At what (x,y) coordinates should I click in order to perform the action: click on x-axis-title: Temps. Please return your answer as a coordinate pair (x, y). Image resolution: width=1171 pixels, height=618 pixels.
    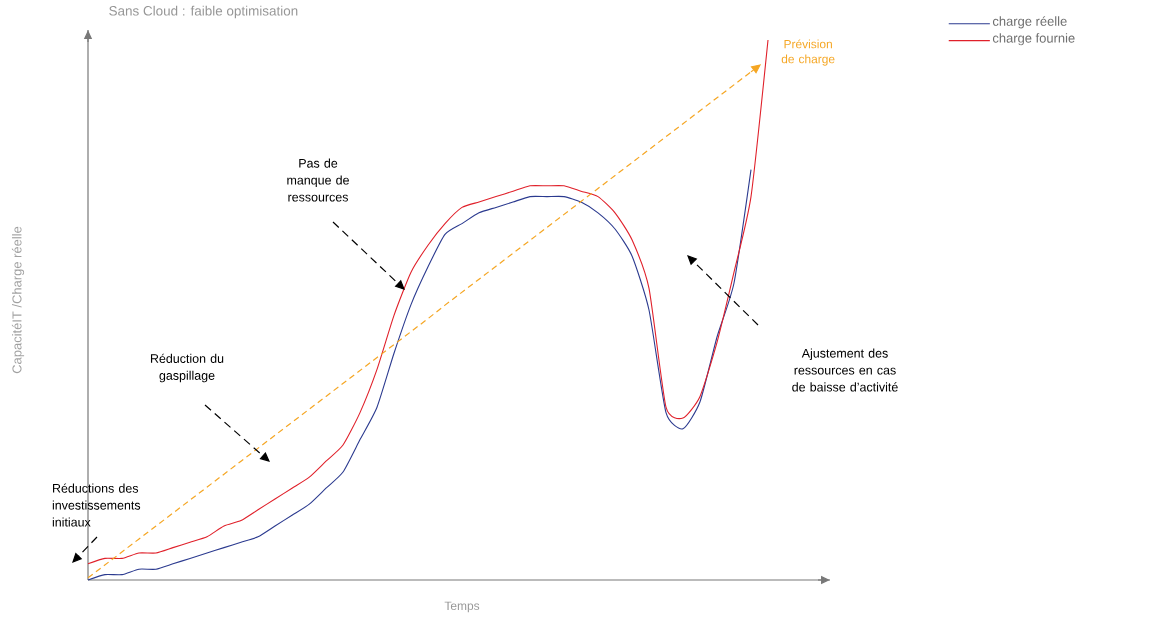
    Looking at the image, I should click on (462, 607).